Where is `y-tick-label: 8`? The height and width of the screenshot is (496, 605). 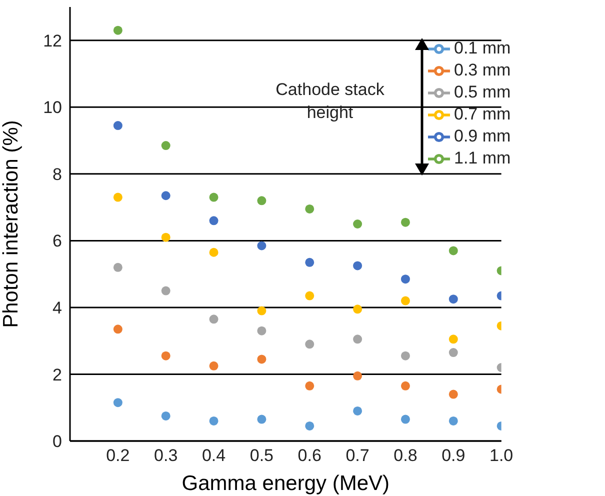 y-tick-label: 8 is located at coordinates (57, 174).